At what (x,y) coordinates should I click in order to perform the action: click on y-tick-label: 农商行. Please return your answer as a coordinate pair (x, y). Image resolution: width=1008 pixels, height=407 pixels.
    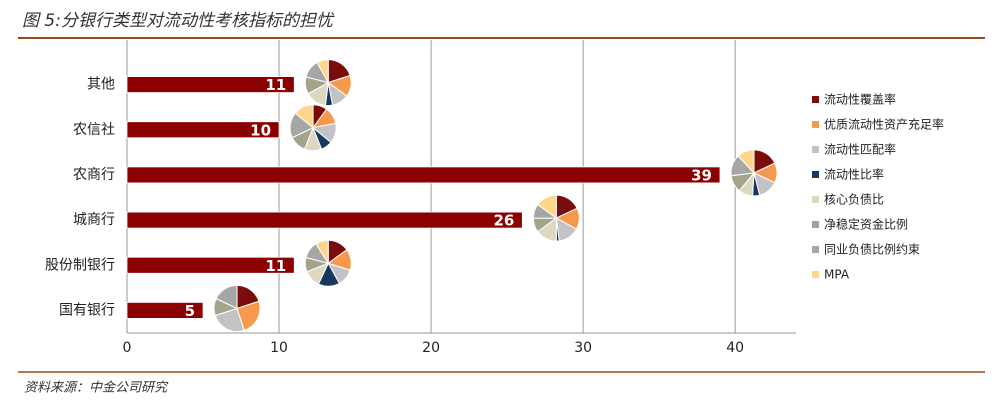
    Looking at the image, I should click on (94, 175).